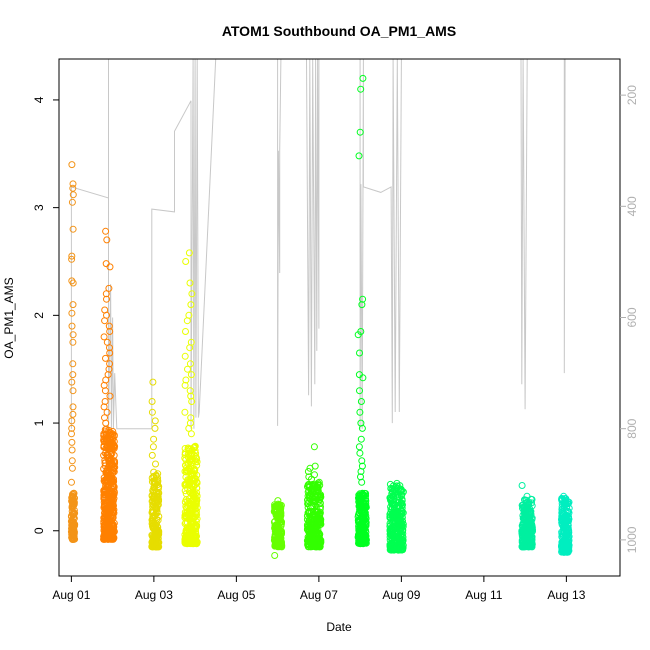 This screenshot has height=650, width=650. What do you see at coordinates (39, 207) in the screenshot?
I see `y-tick-label: 3` at bounding box center [39, 207].